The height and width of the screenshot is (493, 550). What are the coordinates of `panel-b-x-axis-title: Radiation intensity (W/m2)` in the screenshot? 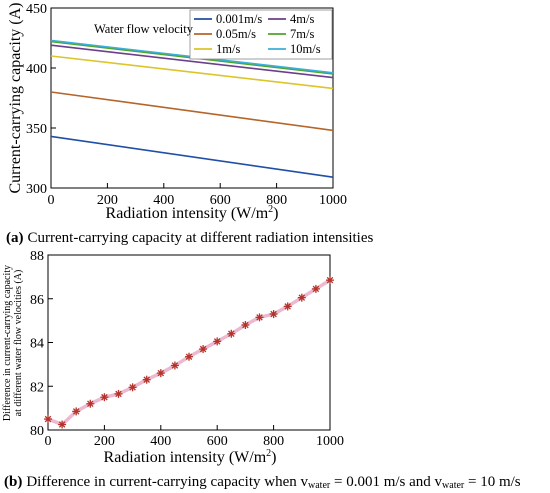 It's located at (190, 457).